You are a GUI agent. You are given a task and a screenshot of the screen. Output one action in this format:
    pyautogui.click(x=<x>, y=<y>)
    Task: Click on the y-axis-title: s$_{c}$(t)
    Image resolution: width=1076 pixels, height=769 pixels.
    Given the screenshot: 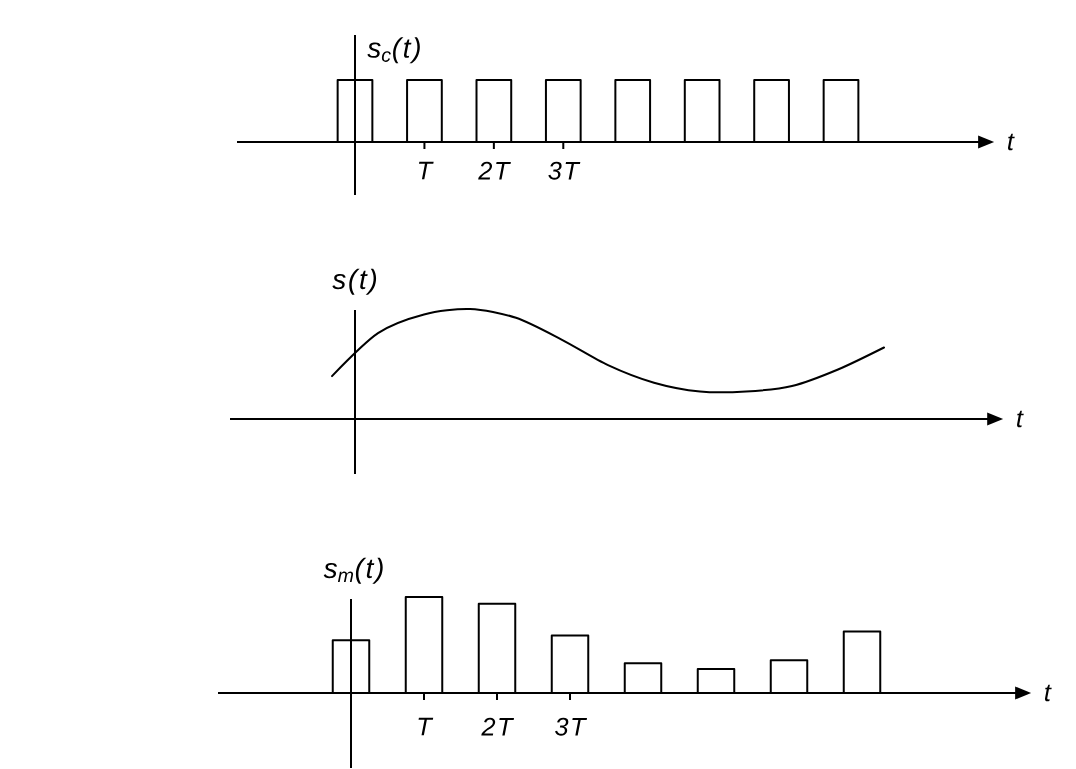 What is the action you would take?
    pyautogui.click(x=393, y=50)
    